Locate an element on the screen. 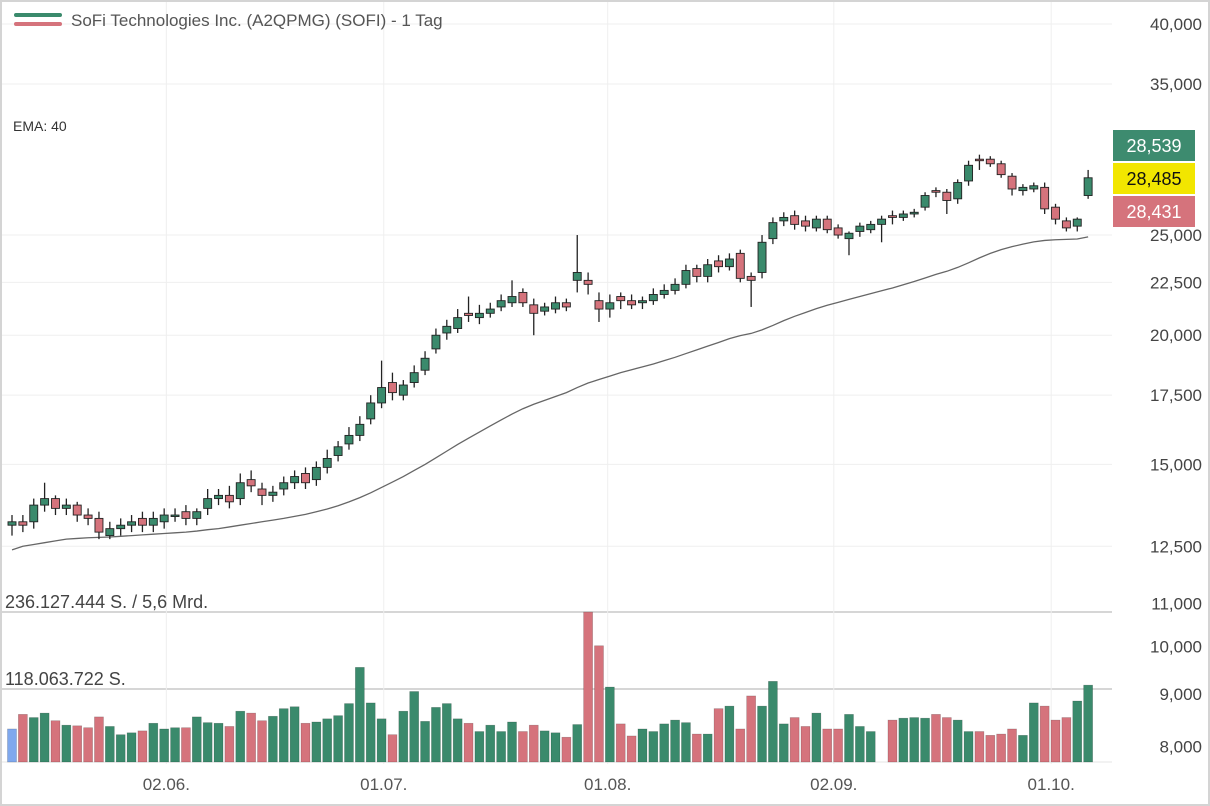 The width and height of the screenshot is (1210, 806). price-label-low is located at coordinates (1154, 211).